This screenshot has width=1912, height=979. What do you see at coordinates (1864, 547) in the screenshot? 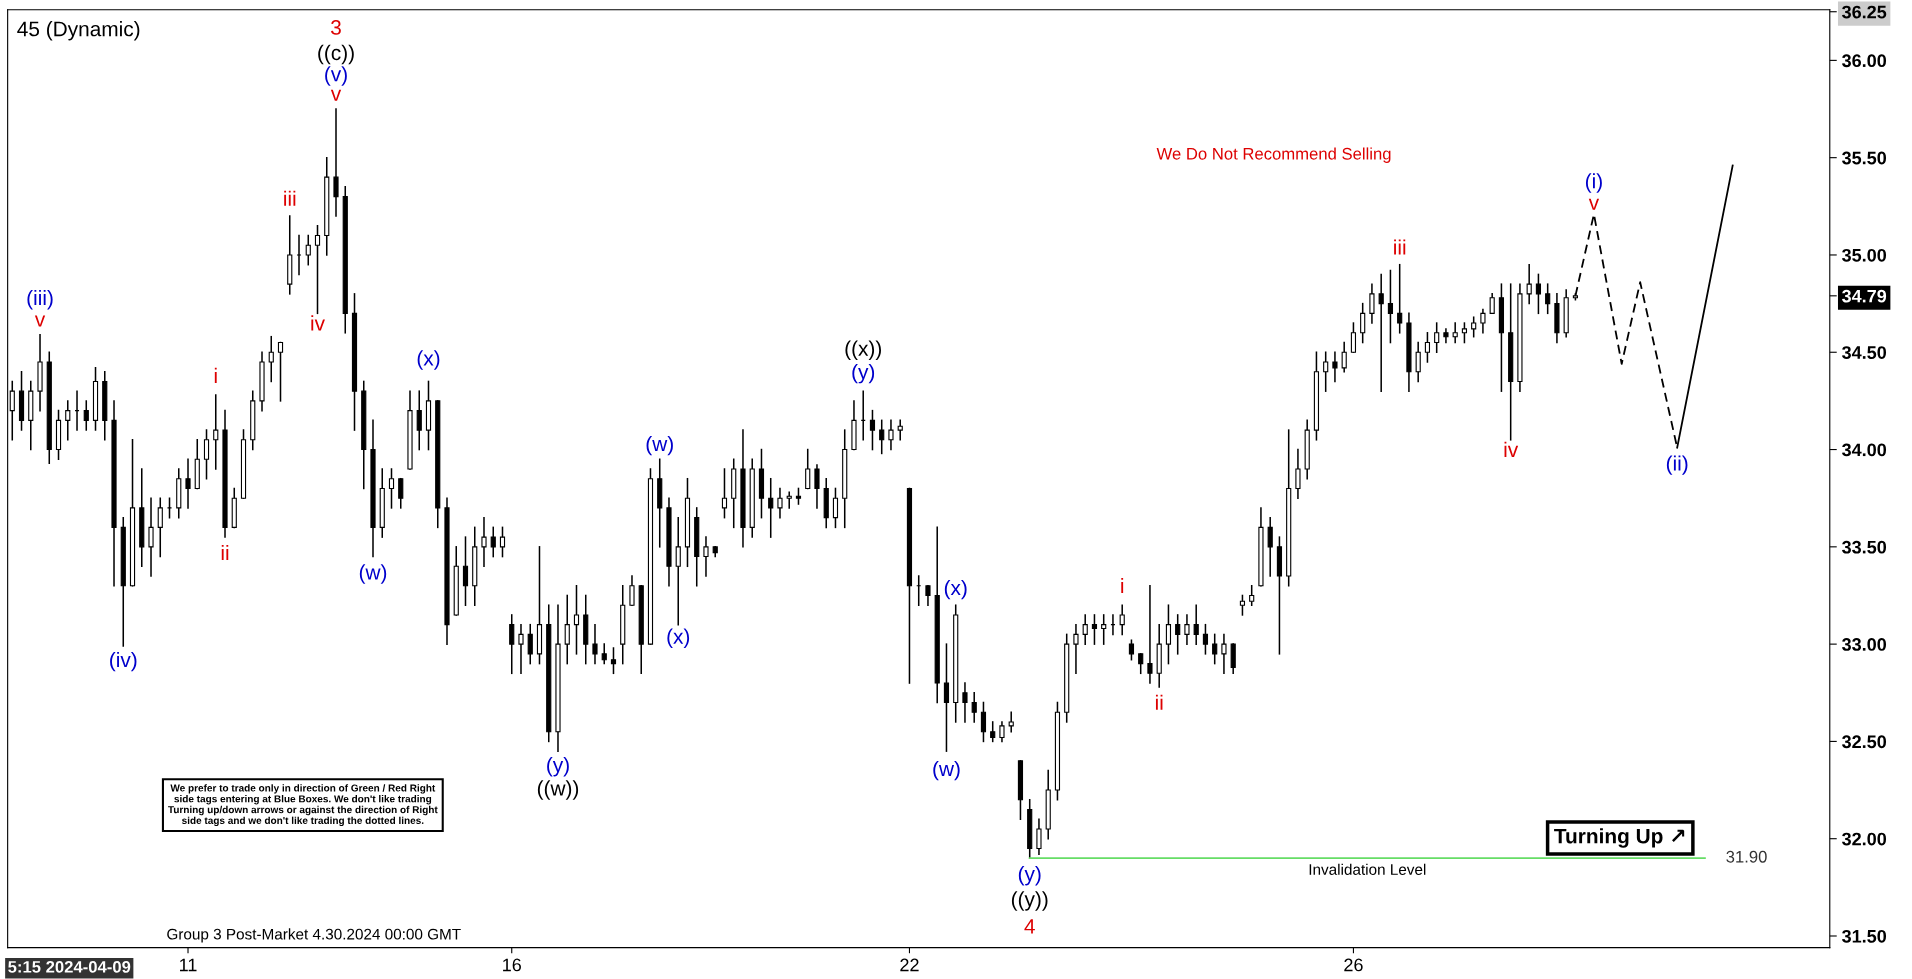
I see `y-tick-label: 33.50` at bounding box center [1864, 547].